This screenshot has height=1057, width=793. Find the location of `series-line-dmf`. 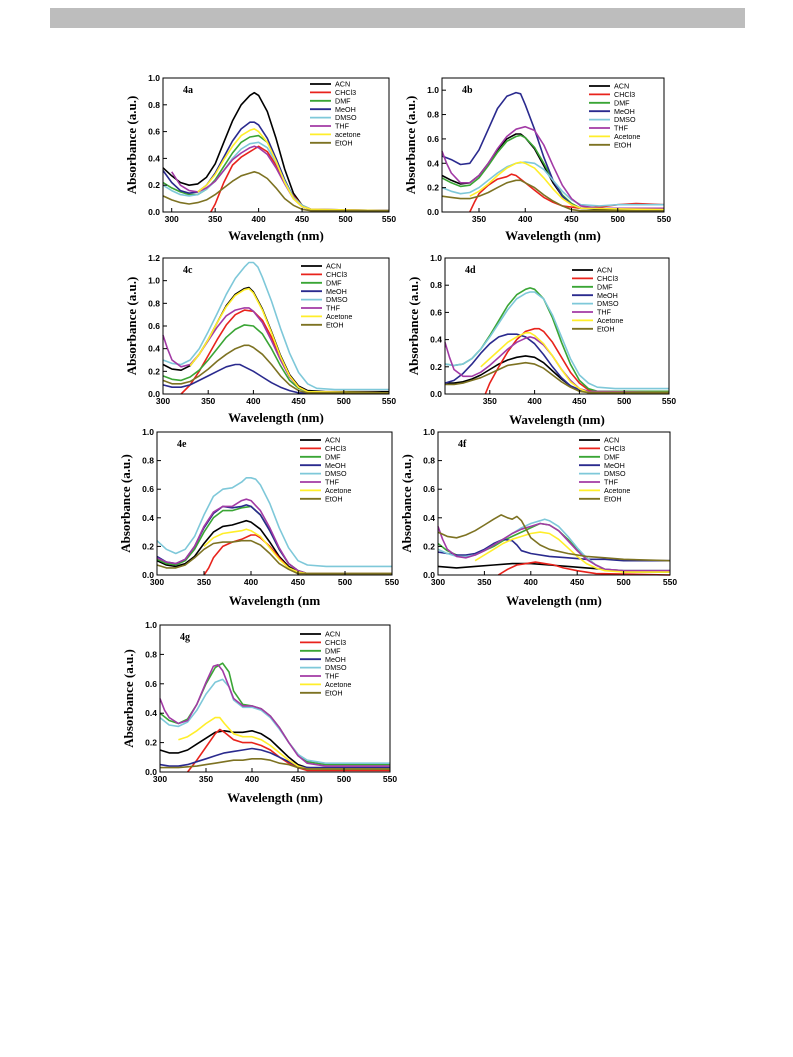

series-line-dmf is located at coordinates (275, 173).